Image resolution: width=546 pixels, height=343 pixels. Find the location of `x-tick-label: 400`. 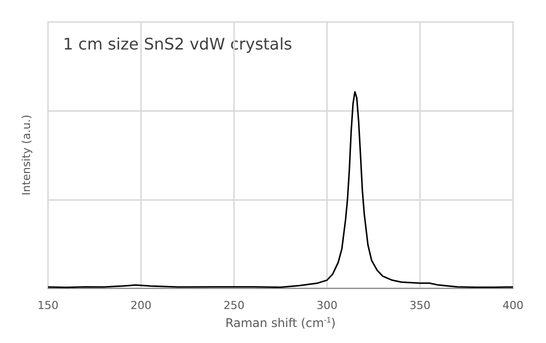

x-tick-label: 400 is located at coordinates (513, 305).